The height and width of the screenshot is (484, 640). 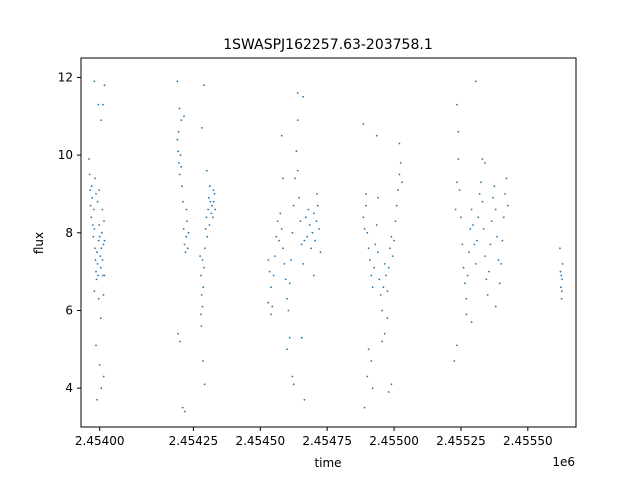 I want to click on x-tick-label: 2.45425, so click(x=194, y=441).